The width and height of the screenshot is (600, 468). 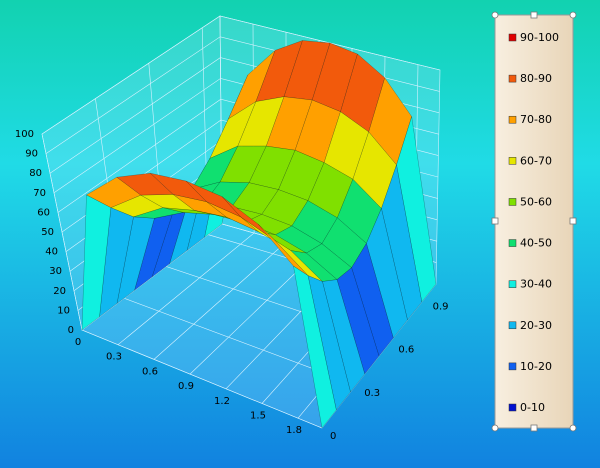 I want to click on legend-label: 0-10, so click(x=532, y=407).